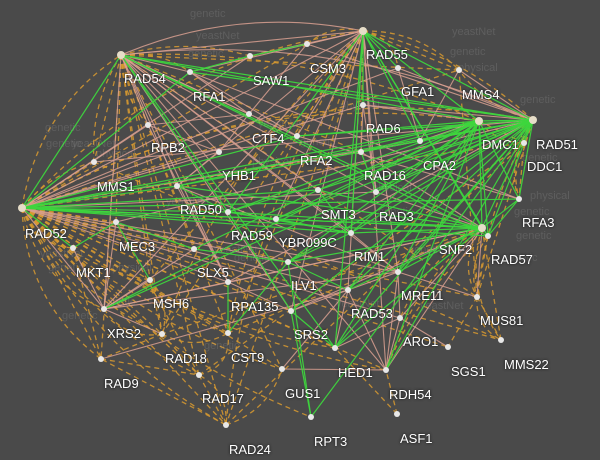 The width and height of the screenshot is (600, 460). What do you see at coordinates (248, 357) in the screenshot?
I see `node-label-cst9: CST9` at bounding box center [248, 357].